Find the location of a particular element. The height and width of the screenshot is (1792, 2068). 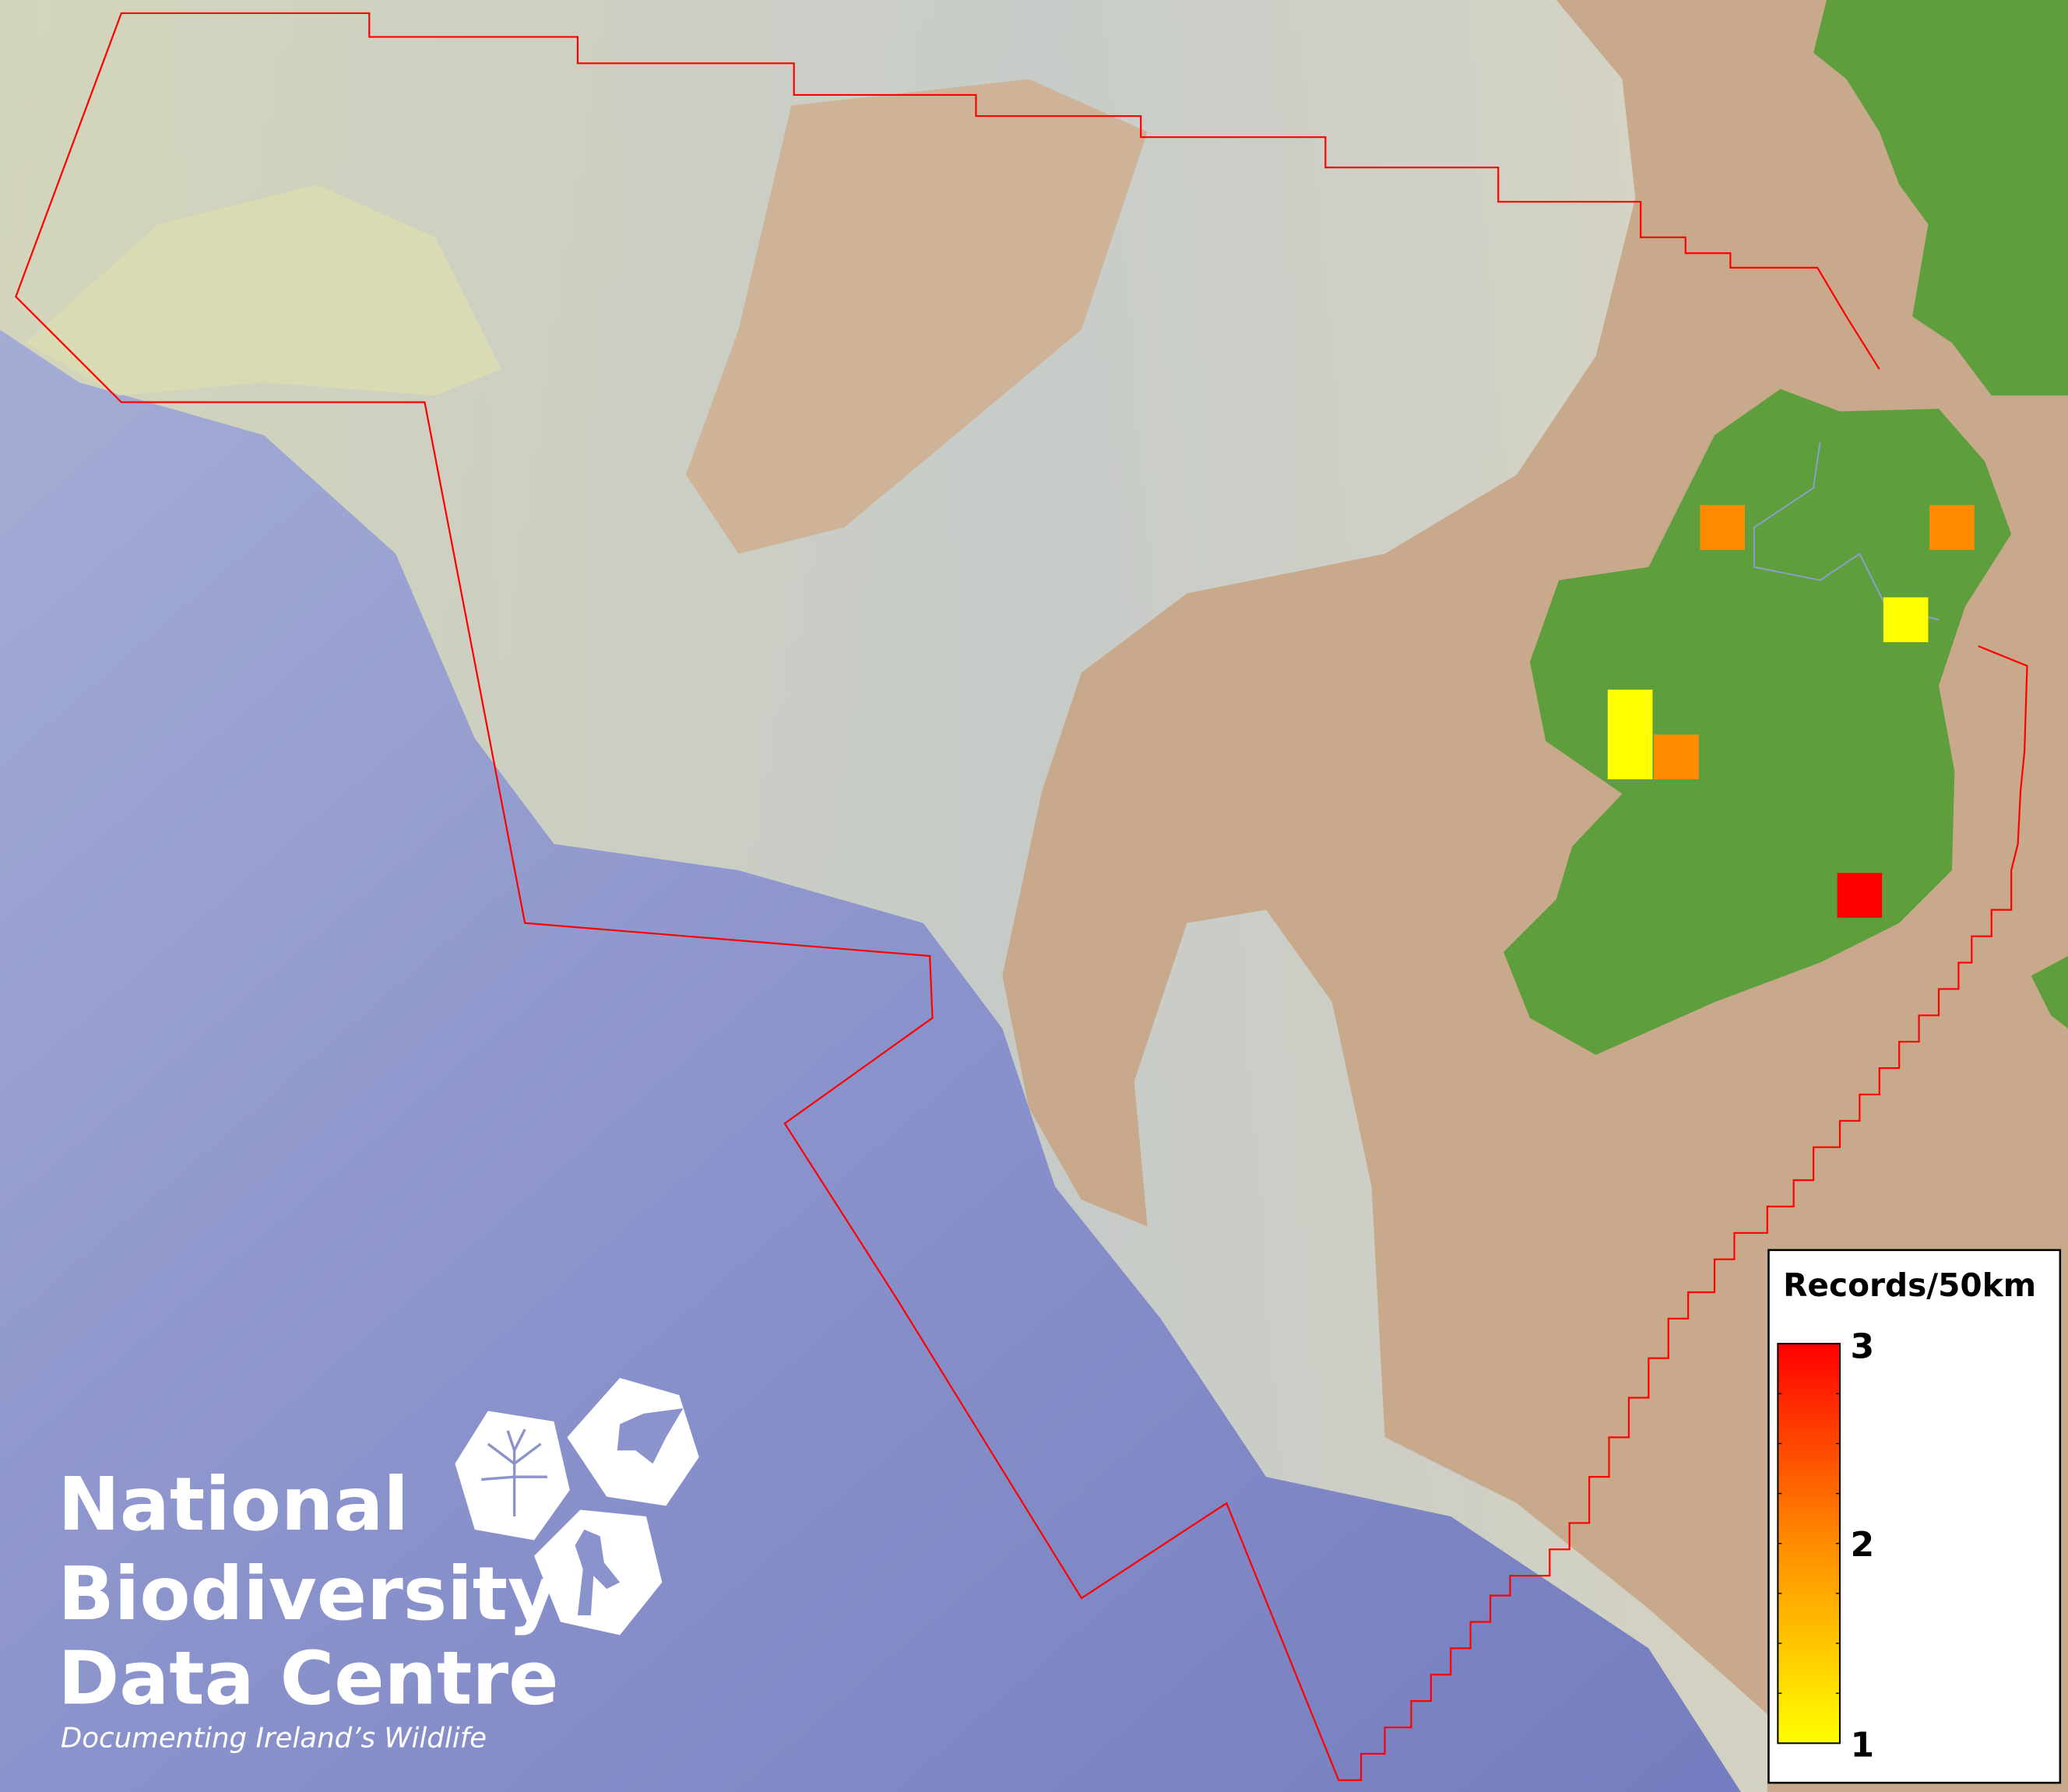

legend: Records/50km 3 2 1 is located at coordinates (1915, 1516).